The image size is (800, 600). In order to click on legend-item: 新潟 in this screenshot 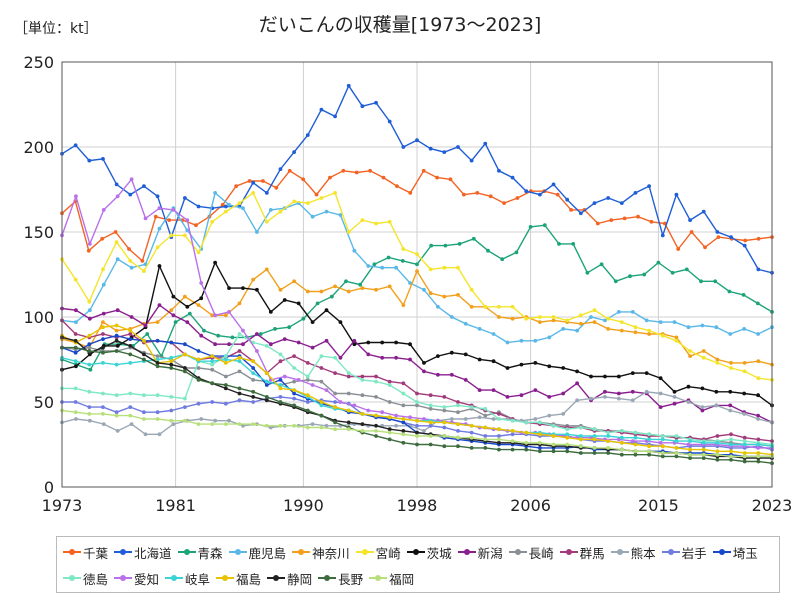, I will do `click(480, 552)`.